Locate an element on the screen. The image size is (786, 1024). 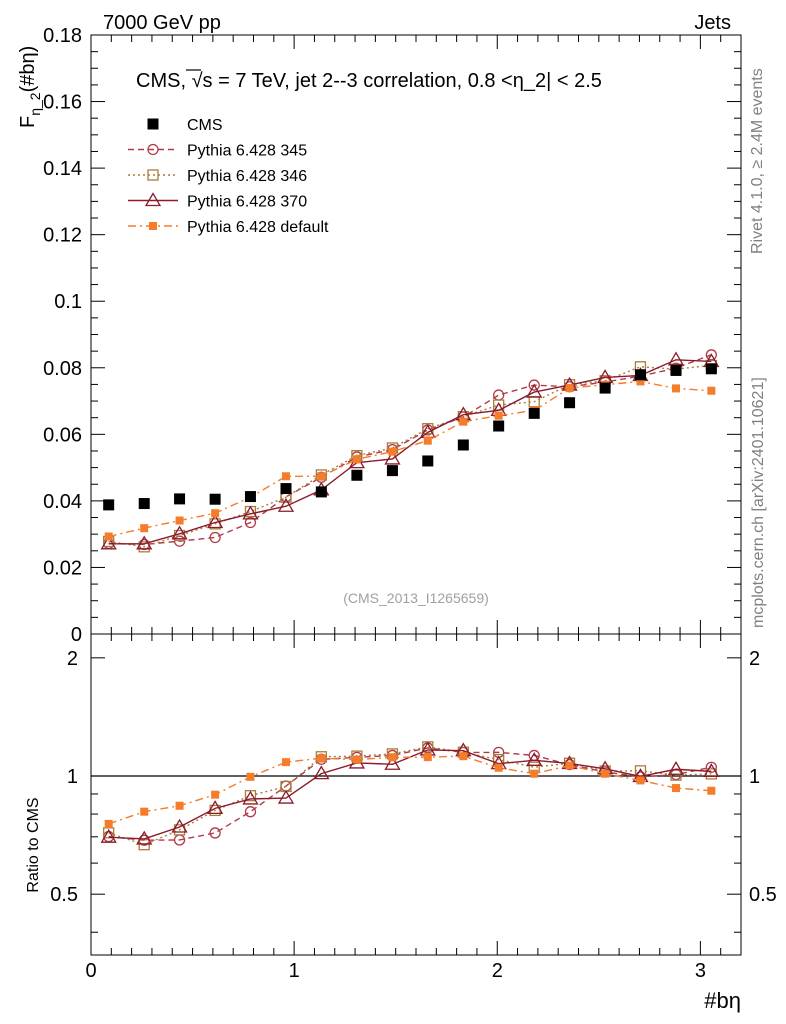
legend-label-pythia-6-428-default: Pythia 6.428 default is located at coordinates (258, 227).